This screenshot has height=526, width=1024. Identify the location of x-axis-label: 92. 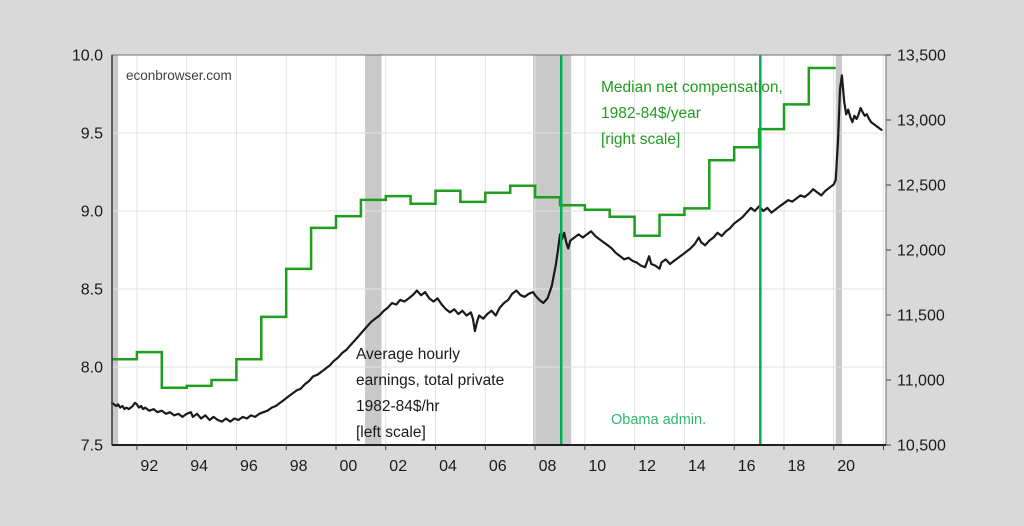
(149, 466).